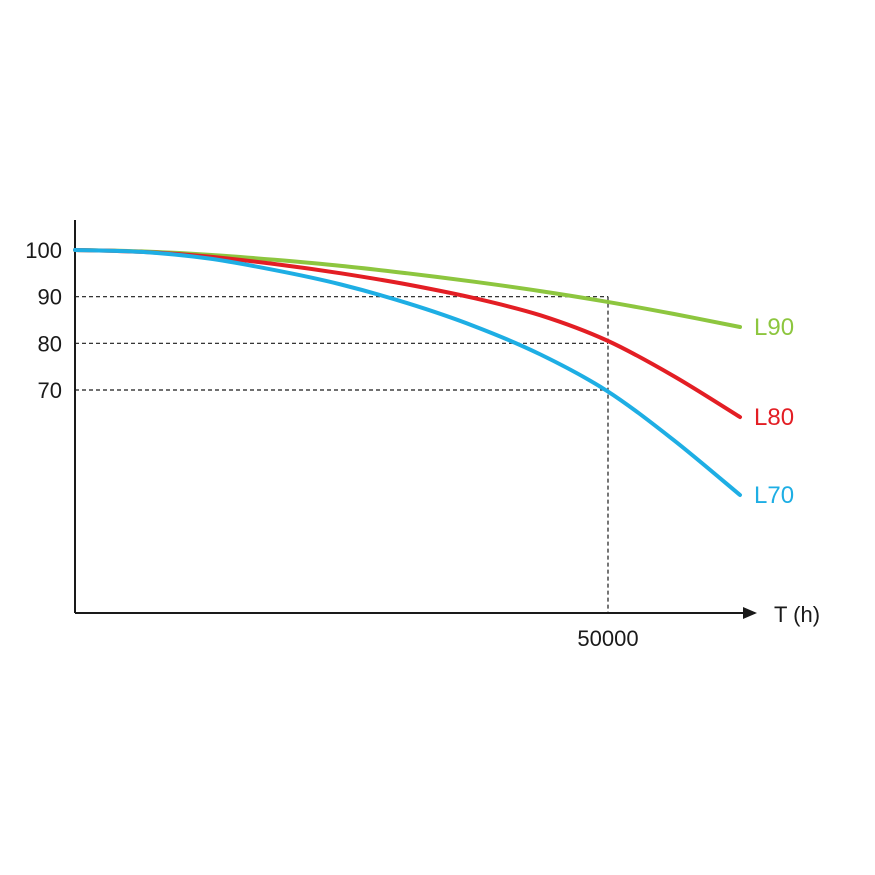 The width and height of the screenshot is (875, 875). What do you see at coordinates (43, 250) in the screenshot?
I see `y-tick-label: 100` at bounding box center [43, 250].